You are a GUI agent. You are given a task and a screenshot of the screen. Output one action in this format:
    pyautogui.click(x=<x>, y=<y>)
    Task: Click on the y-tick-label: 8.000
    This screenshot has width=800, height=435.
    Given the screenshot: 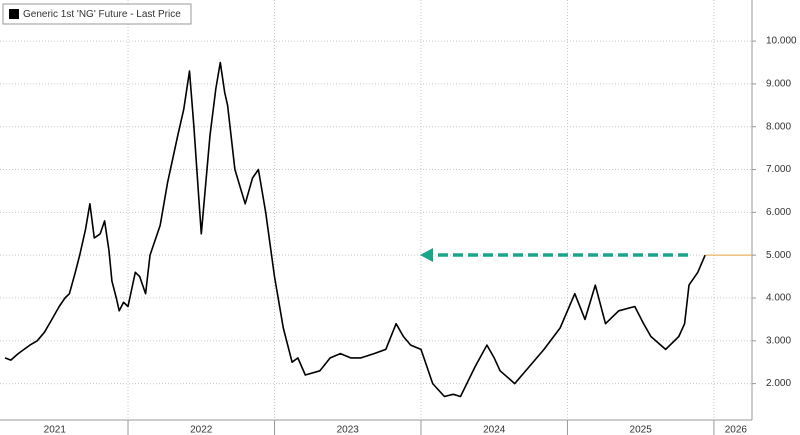 What is the action you would take?
    pyautogui.click(x=778, y=126)
    